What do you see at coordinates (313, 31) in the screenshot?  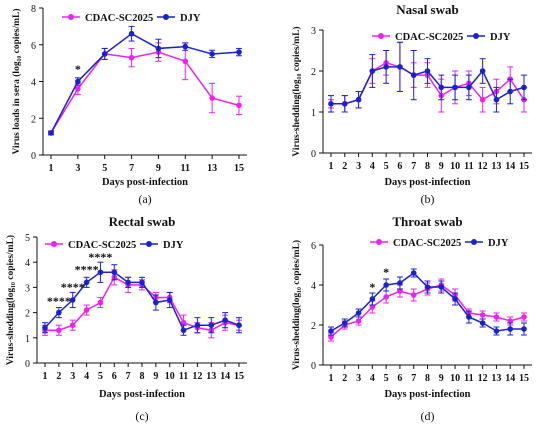 I see `y-tick-label: 3` at bounding box center [313, 31].